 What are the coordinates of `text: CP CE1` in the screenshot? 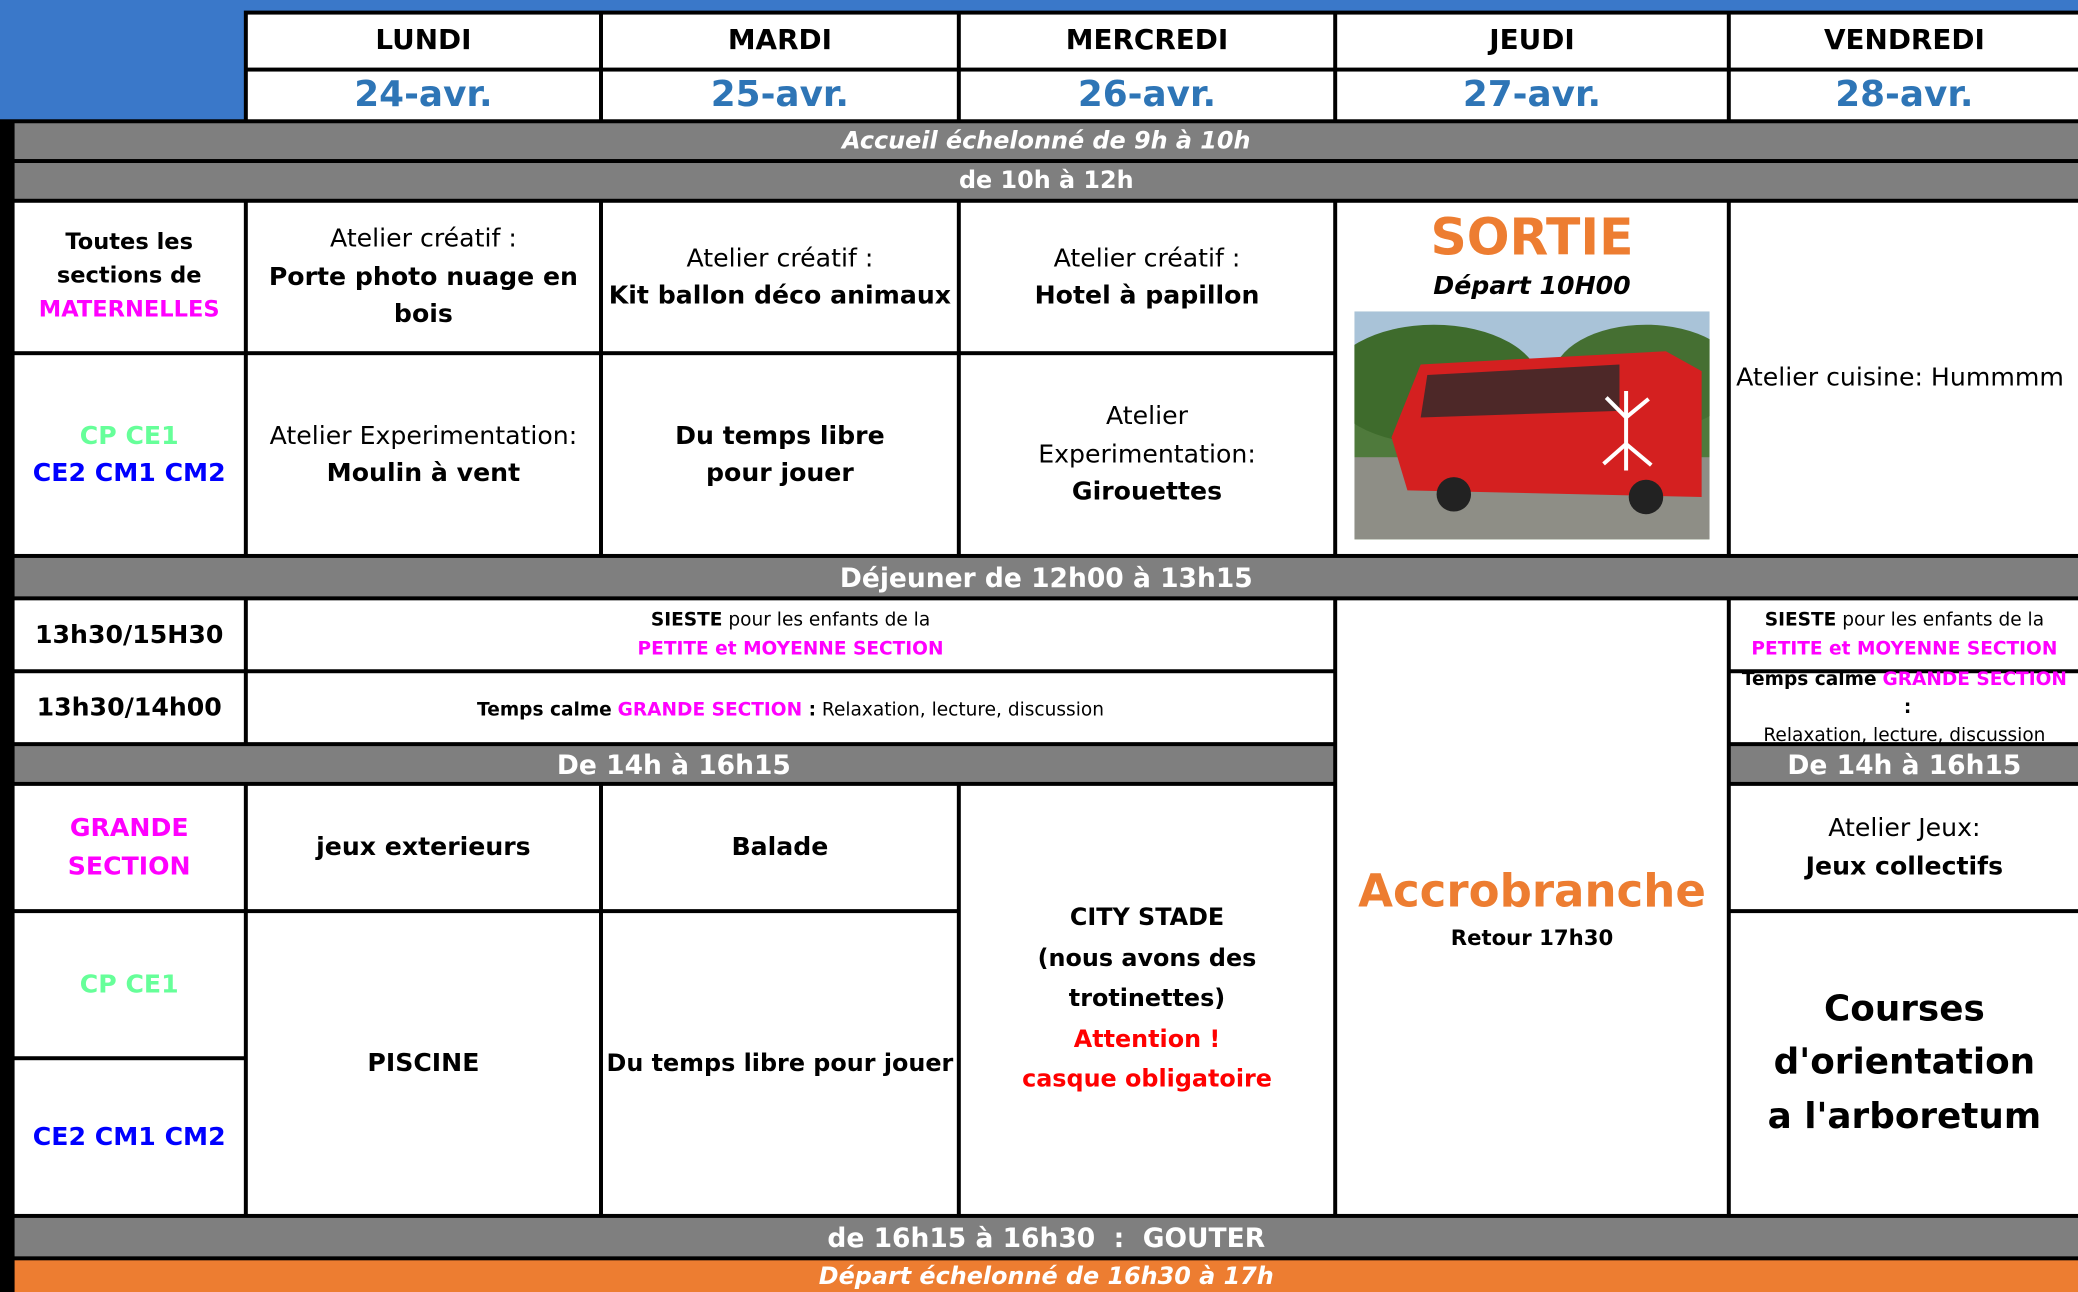 It's located at (129, 435).